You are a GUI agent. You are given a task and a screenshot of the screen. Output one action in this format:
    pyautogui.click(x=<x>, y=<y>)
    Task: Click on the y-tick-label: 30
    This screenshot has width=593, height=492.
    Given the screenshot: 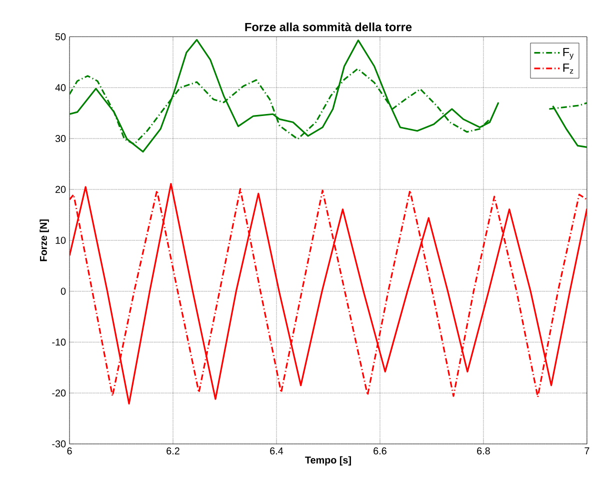 What is the action you would take?
    pyautogui.click(x=60, y=138)
    